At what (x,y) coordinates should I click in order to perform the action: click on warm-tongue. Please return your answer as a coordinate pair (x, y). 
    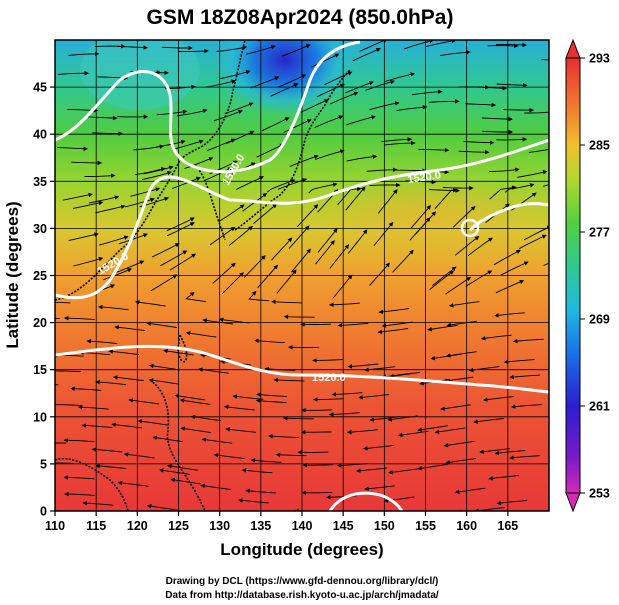
    Looking at the image, I should click on (430, 215).